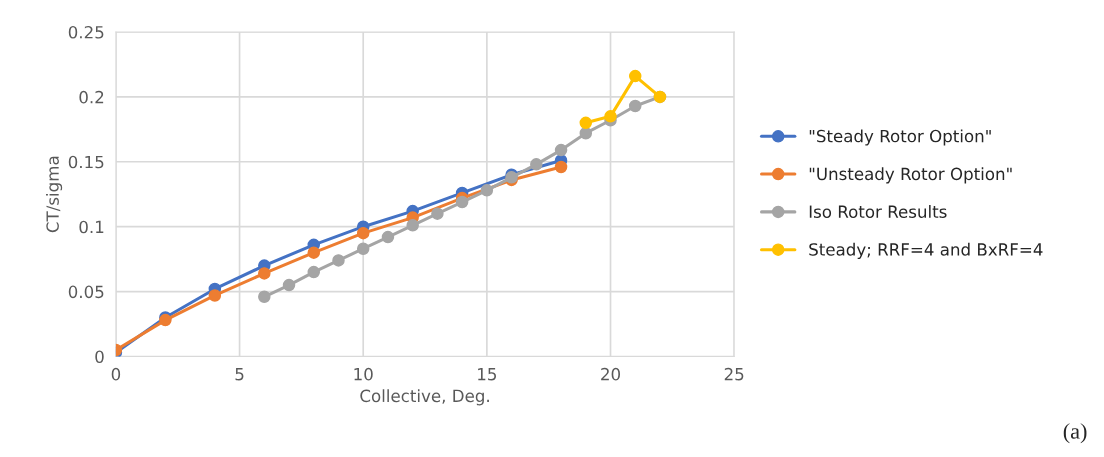 The height and width of the screenshot is (457, 1104). What do you see at coordinates (99, 357) in the screenshot?
I see `y-tick-label: 0` at bounding box center [99, 357].